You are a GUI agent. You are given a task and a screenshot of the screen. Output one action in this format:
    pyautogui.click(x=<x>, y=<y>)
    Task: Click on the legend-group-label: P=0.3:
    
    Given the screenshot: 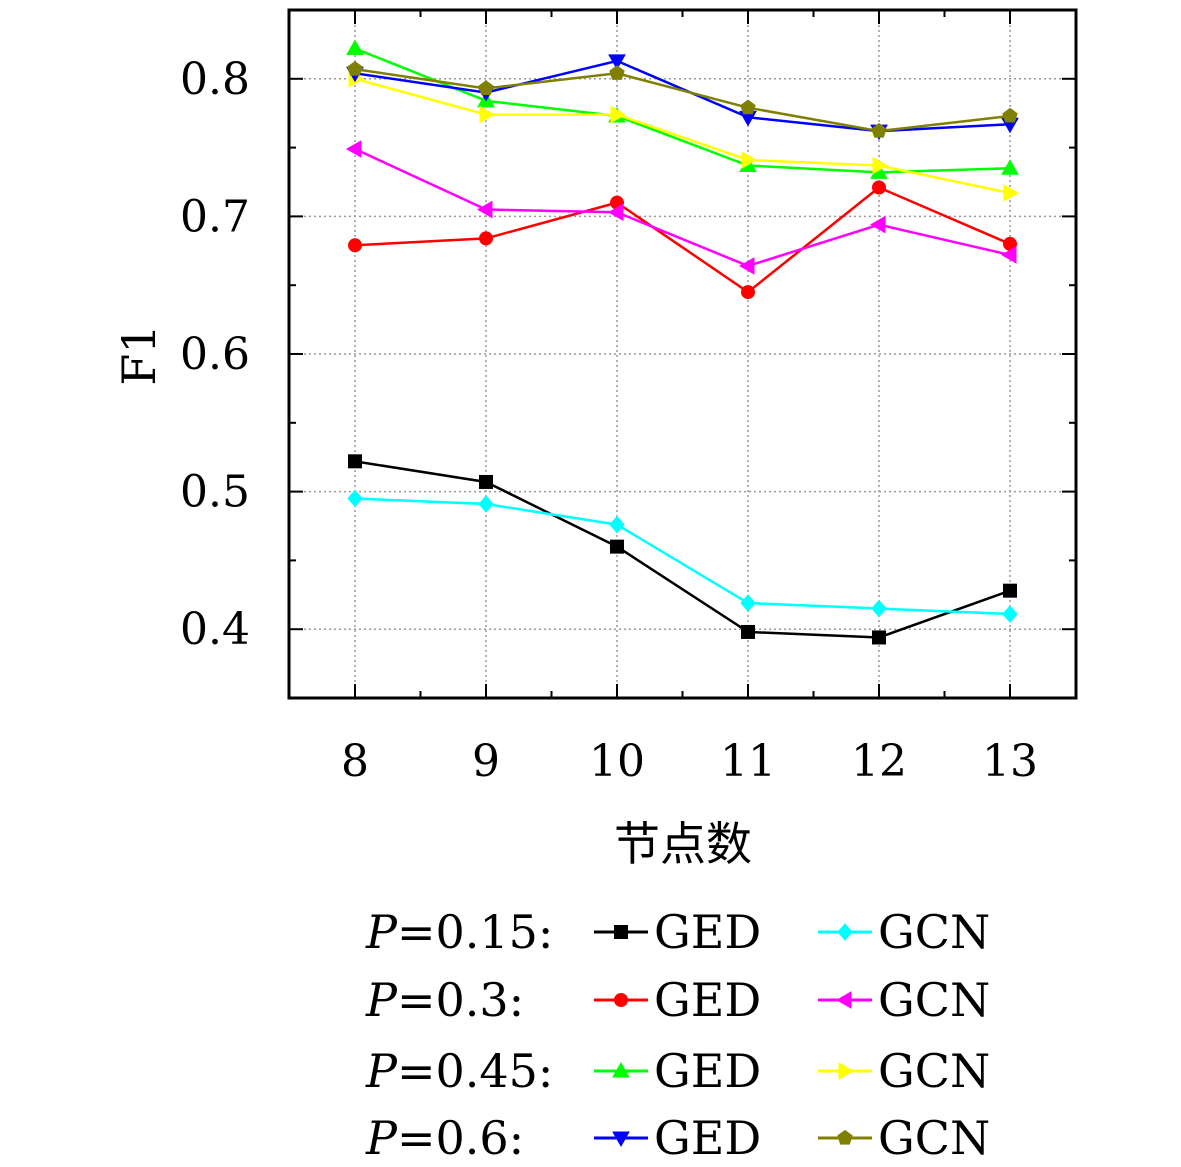 What is the action you would take?
    pyautogui.click(x=444, y=1000)
    